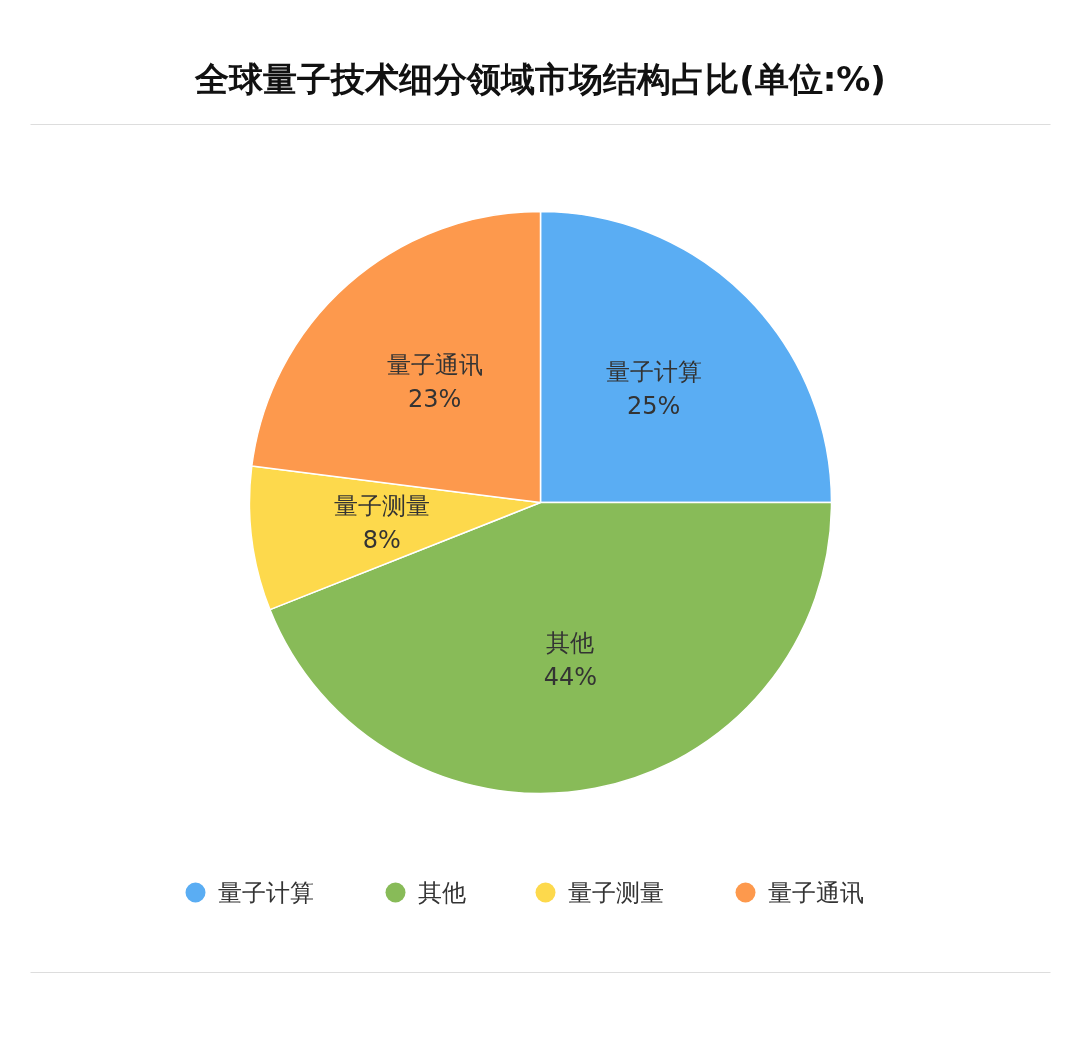 This screenshot has height=1052, width=1080. I want to click on legend-label: 量子计算, so click(265, 892).